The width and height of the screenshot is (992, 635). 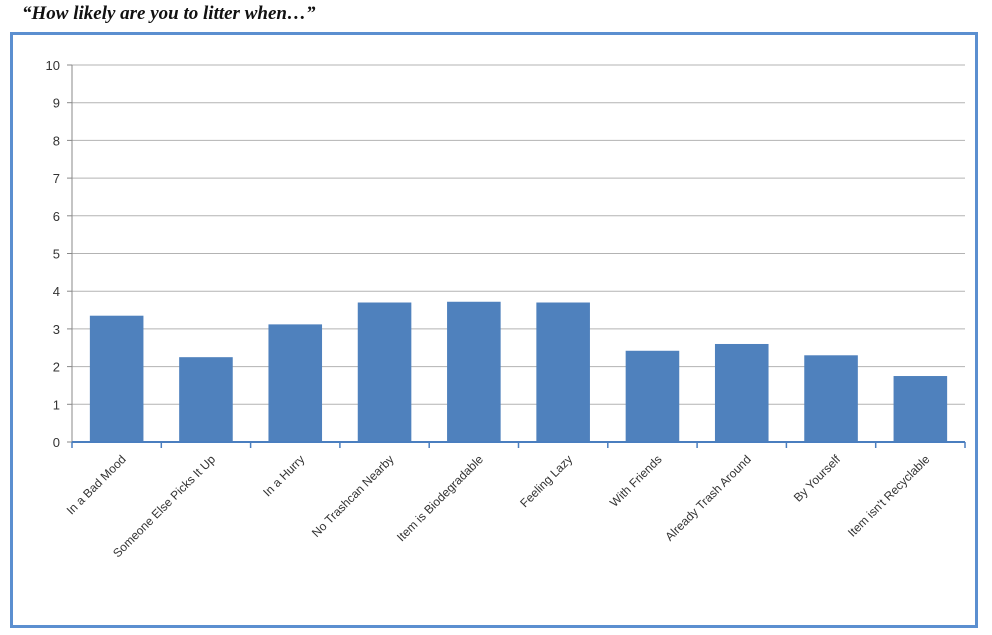 I want to click on y-tick-label: 10, so click(x=53, y=65).